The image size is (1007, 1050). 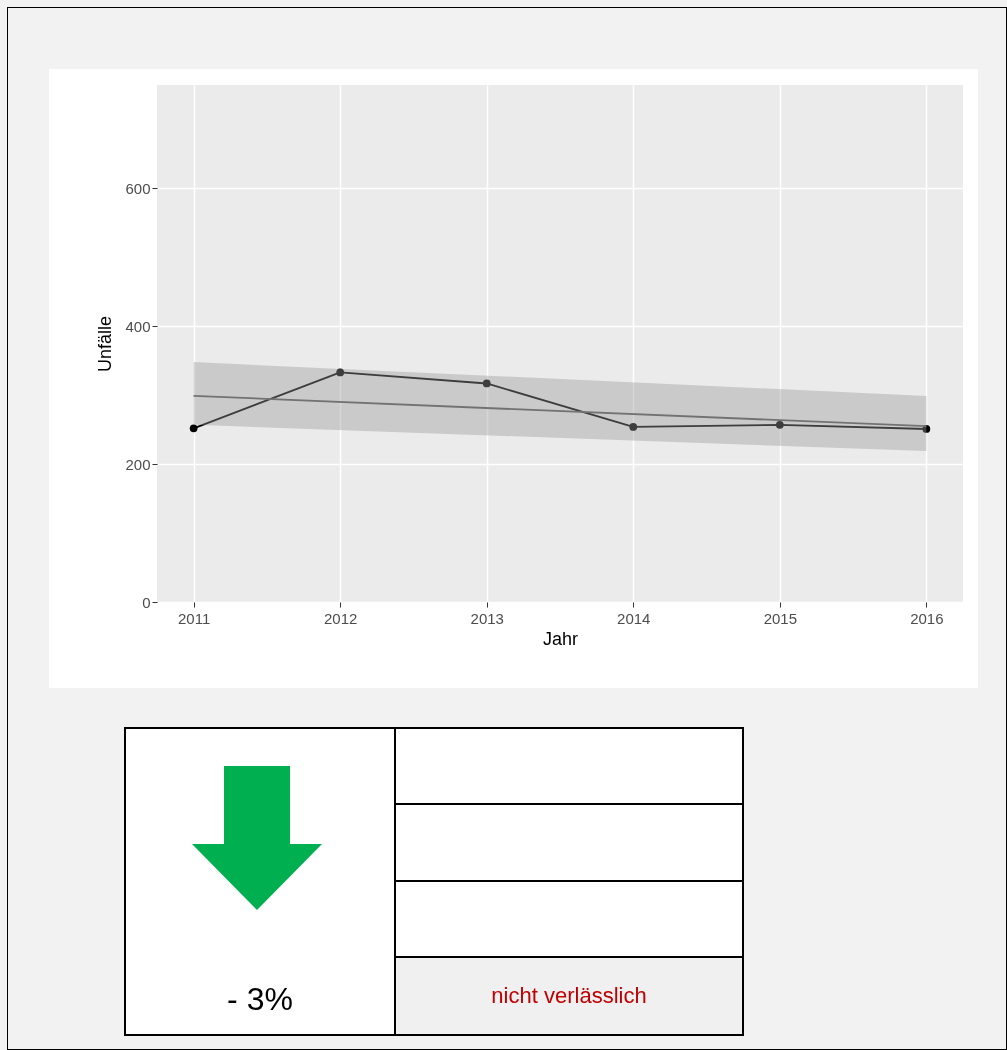 I want to click on y-tick-label: 400, so click(x=138, y=326).